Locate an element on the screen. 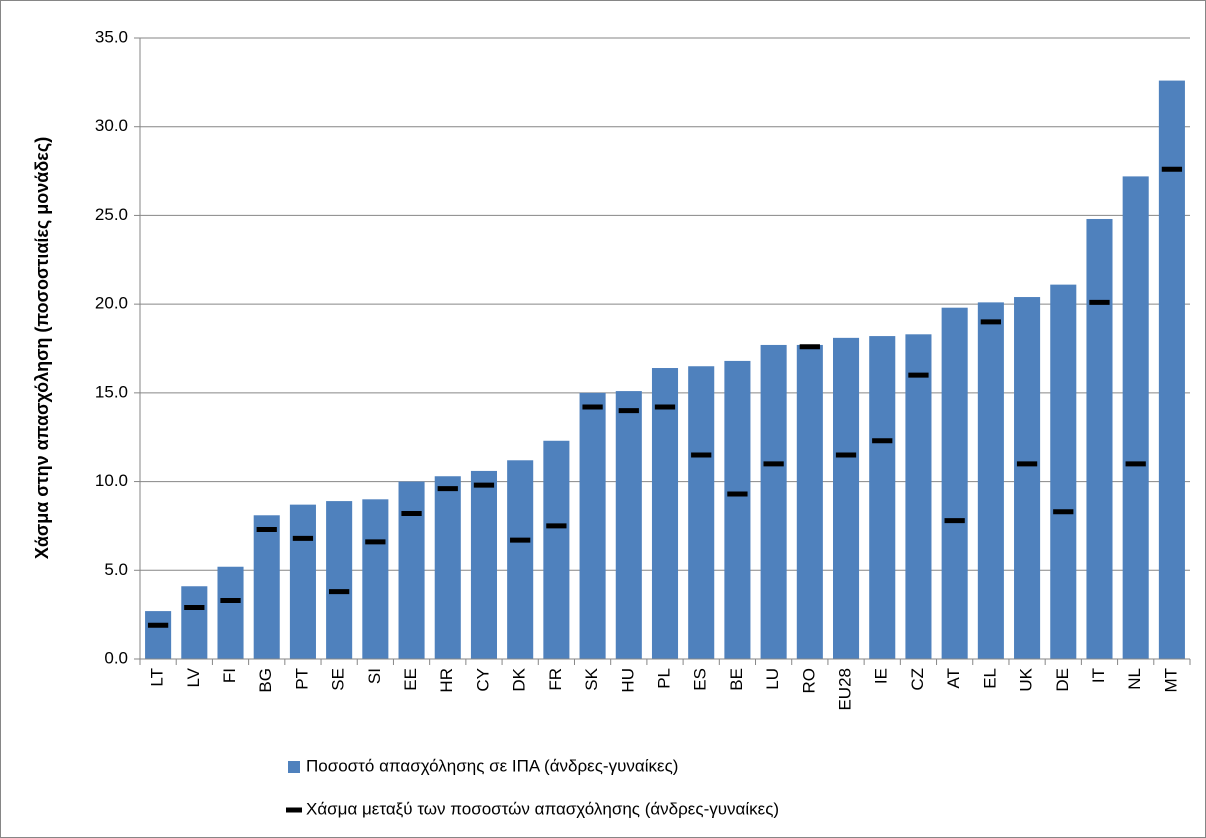  x-tick-label: SE is located at coordinates (338, 679).